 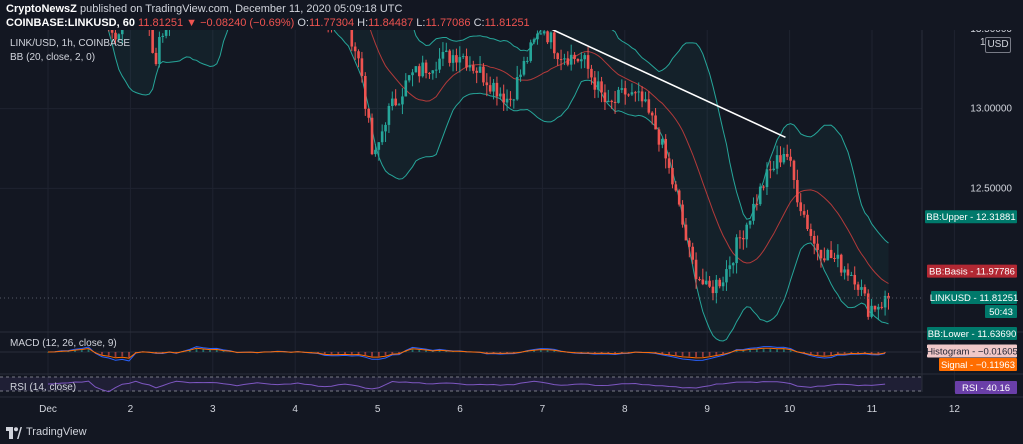 I want to click on time-label: 2, so click(x=131, y=409).